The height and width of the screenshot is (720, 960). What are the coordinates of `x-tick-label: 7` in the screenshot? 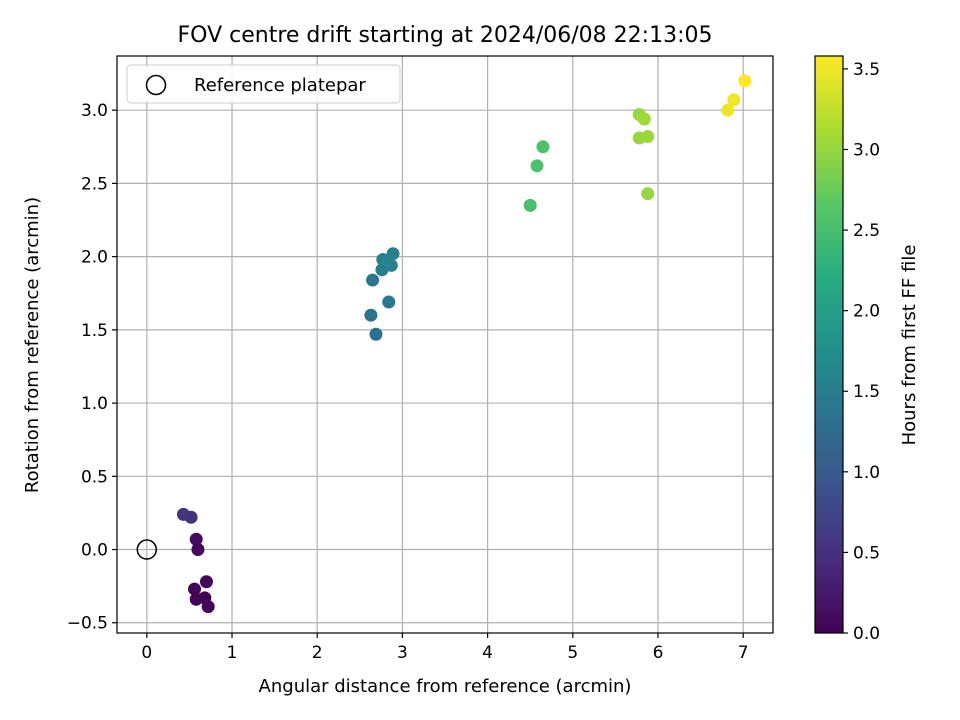 It's located at (743, 653).